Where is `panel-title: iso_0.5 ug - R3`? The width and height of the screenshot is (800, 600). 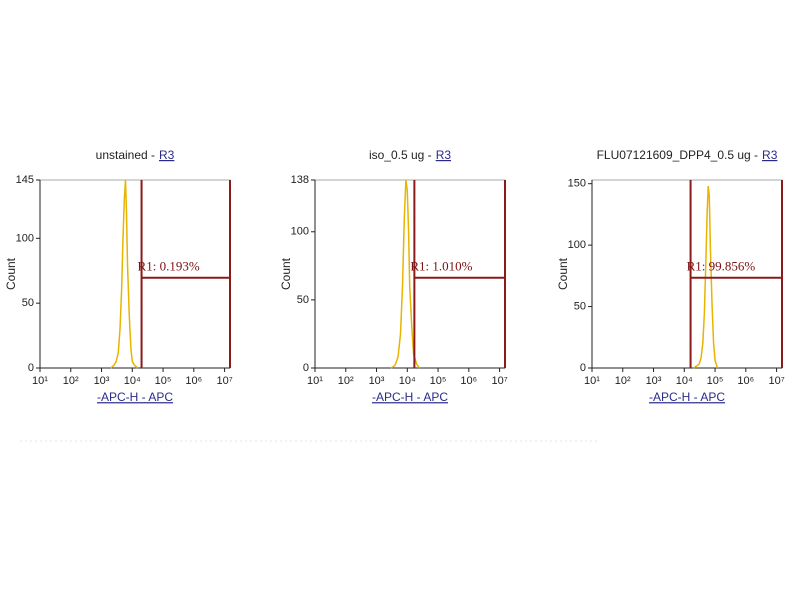
panel-title: iso_0.5 ug - R3 is located at coordinates (410, 155).